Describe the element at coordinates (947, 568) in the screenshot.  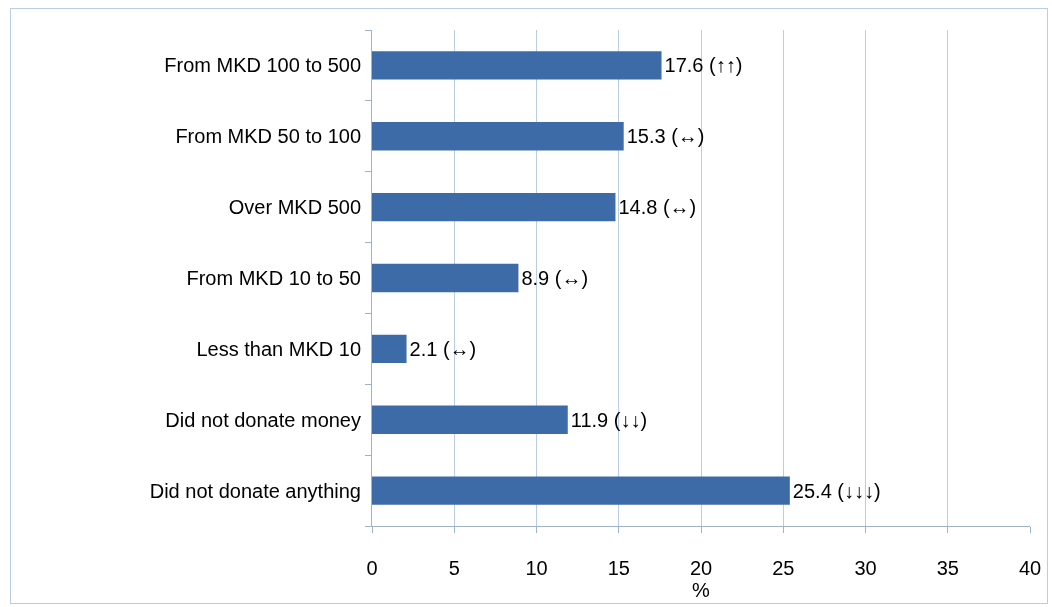
I see `x-tick-label: 35` at that location.